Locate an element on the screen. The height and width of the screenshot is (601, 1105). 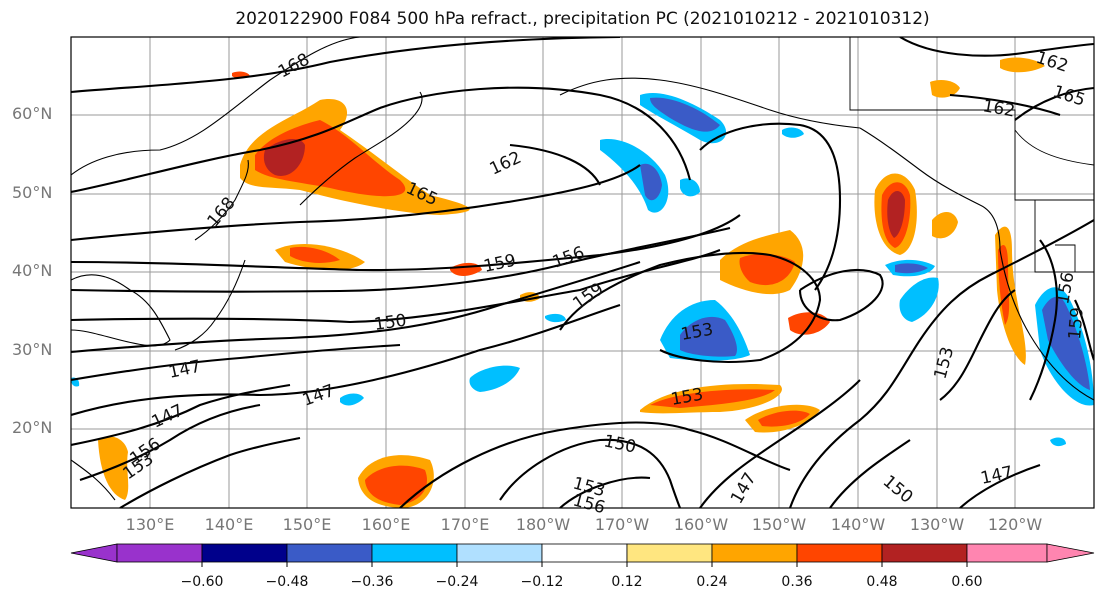
lon-label: 150°W is located at coordinates (779, 524).